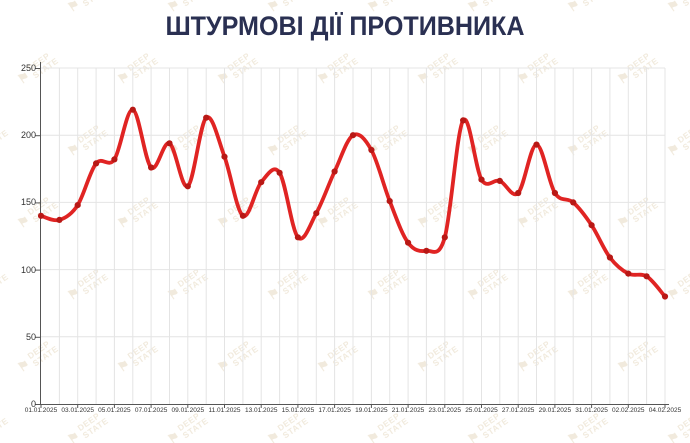 Image resolution: width=690 pixels, height=443 pixels. Describe the element at coordinates (28, 135) in the screenshot. I see `y-tick-label: 200` at that location.